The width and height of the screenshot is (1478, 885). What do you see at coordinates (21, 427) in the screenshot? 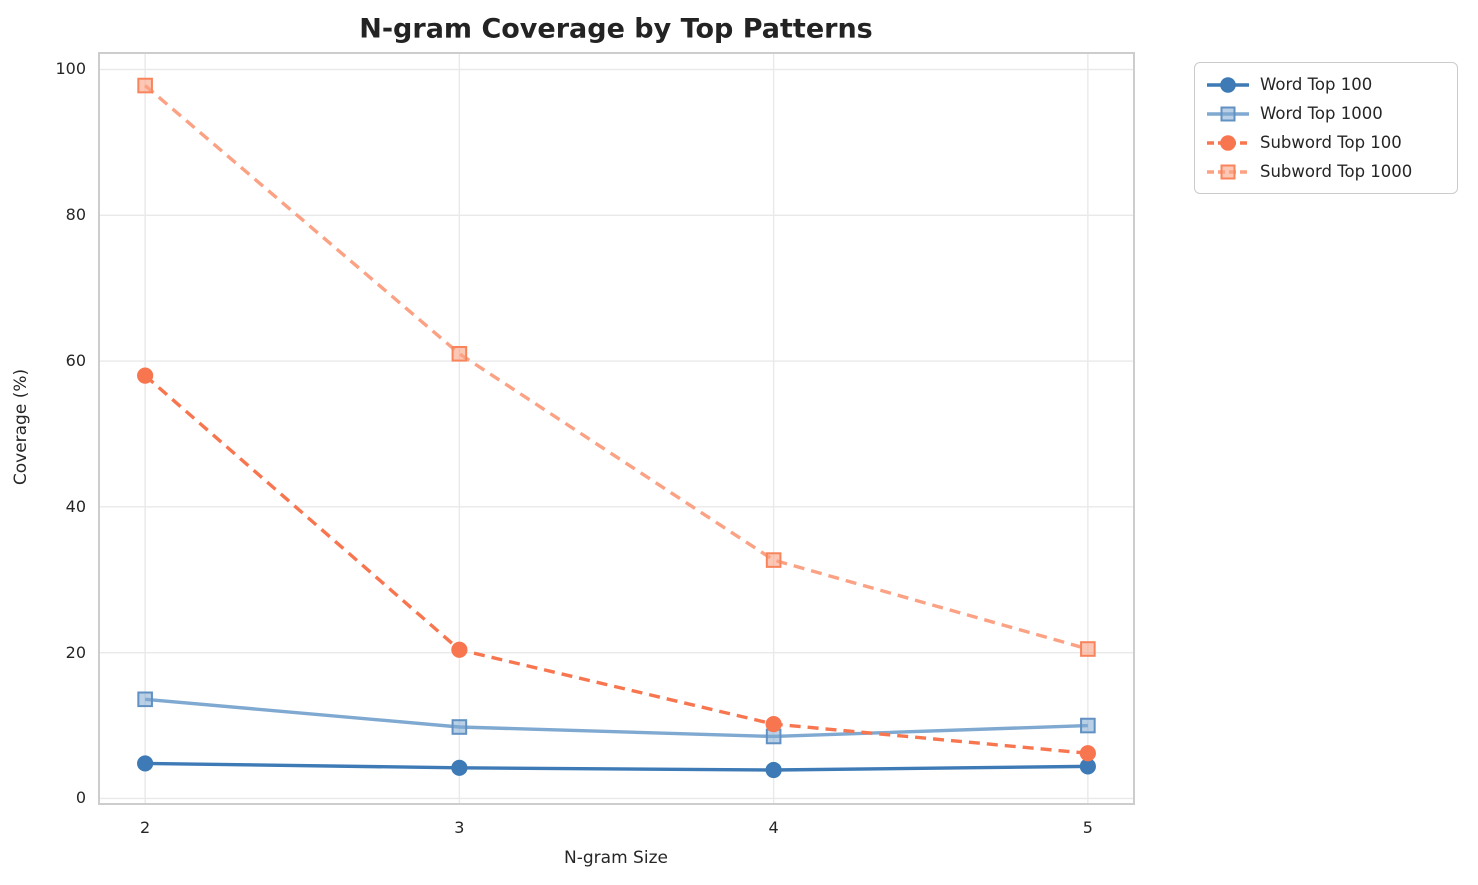
I see `y-axis-label: Coverage (%)` at bounding box center [21, 427].